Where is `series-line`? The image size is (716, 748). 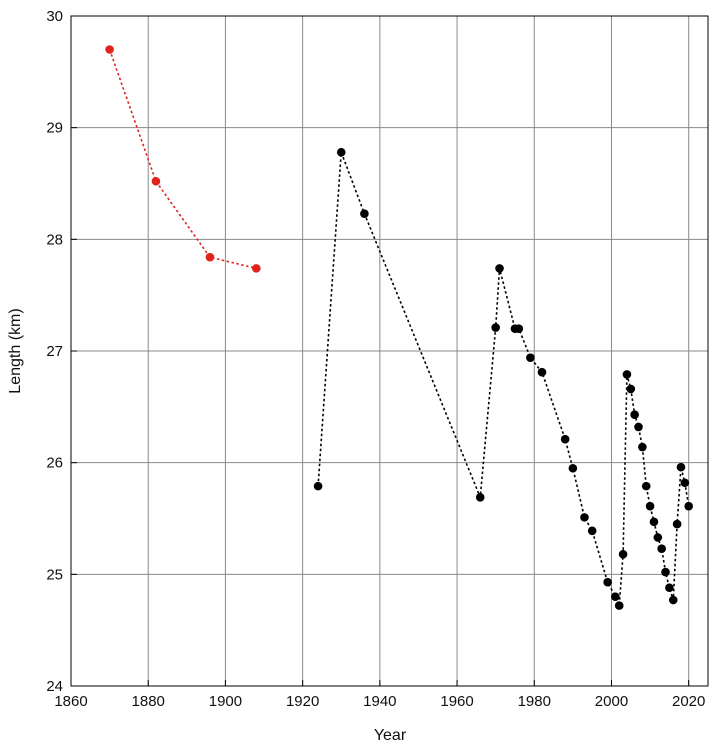 series-line is located at coordinates (182, 159).